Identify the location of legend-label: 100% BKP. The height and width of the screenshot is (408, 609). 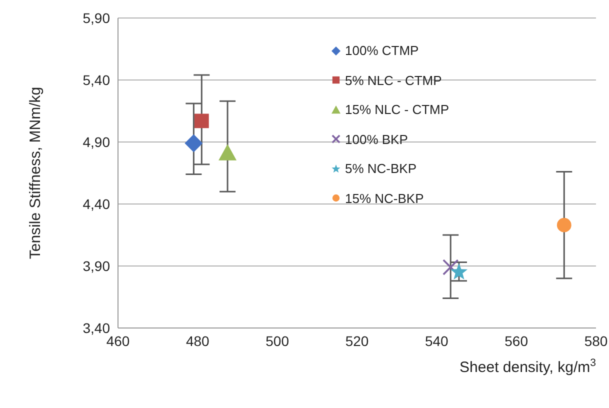
(376, 139).